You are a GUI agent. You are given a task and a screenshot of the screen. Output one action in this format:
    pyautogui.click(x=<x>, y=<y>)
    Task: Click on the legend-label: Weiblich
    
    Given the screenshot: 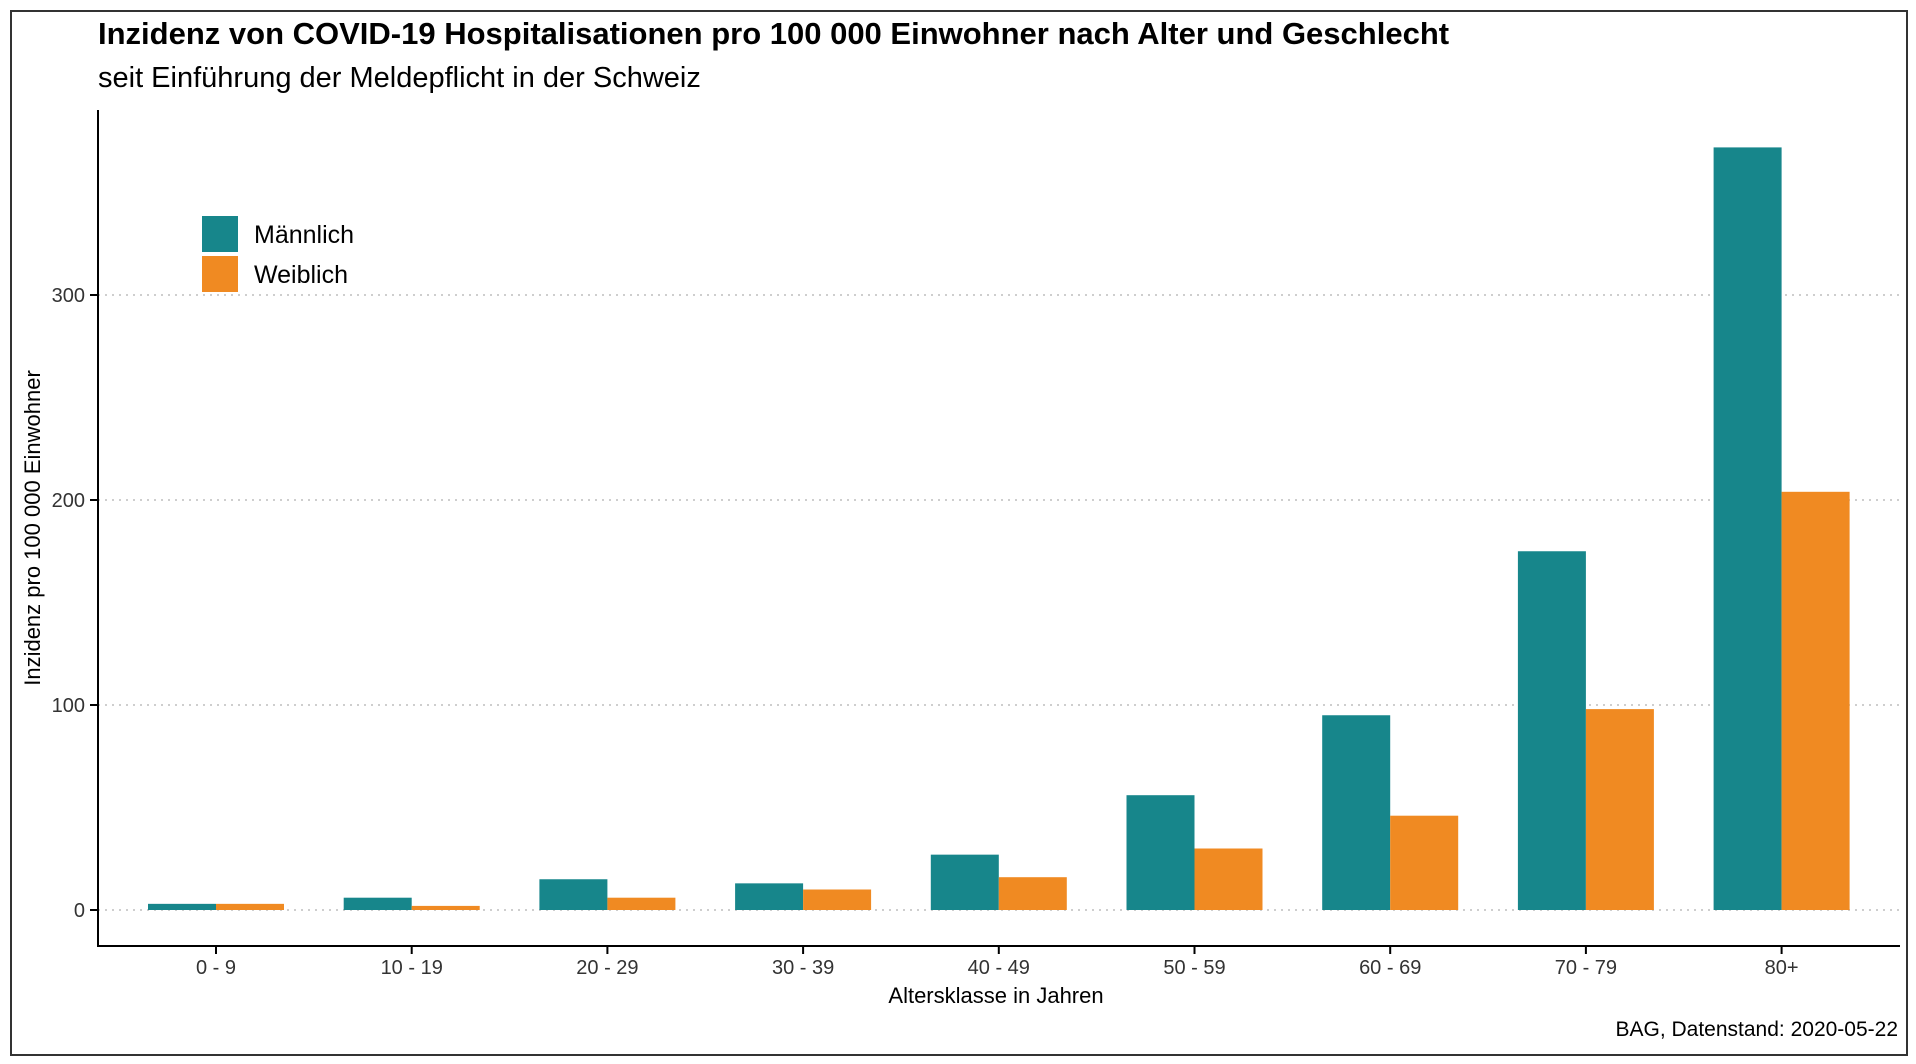 What is the action you would take?
    pyautogui.click(x=301, y=275)
    